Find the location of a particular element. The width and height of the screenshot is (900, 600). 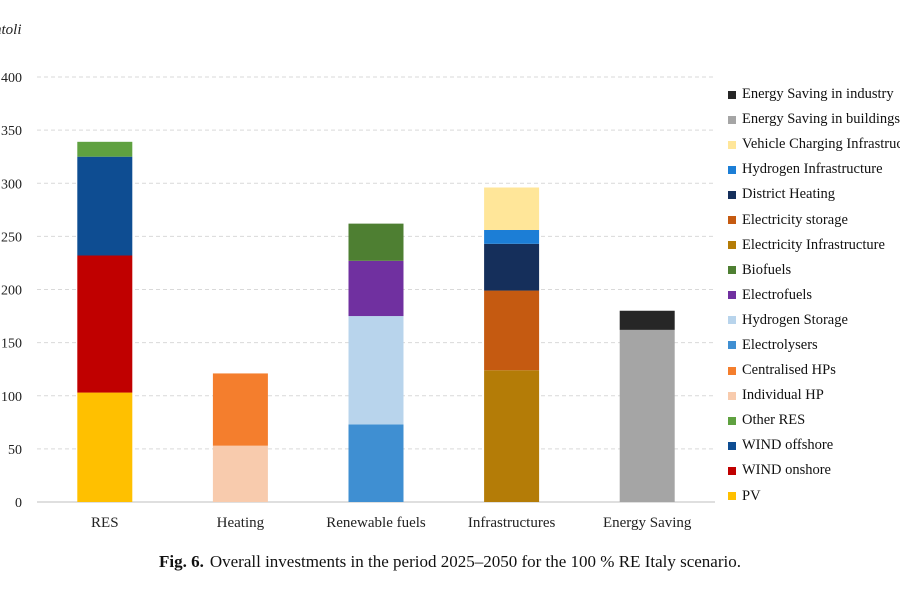

bar-segment-electrolysers is located at coordinates (376, 463).